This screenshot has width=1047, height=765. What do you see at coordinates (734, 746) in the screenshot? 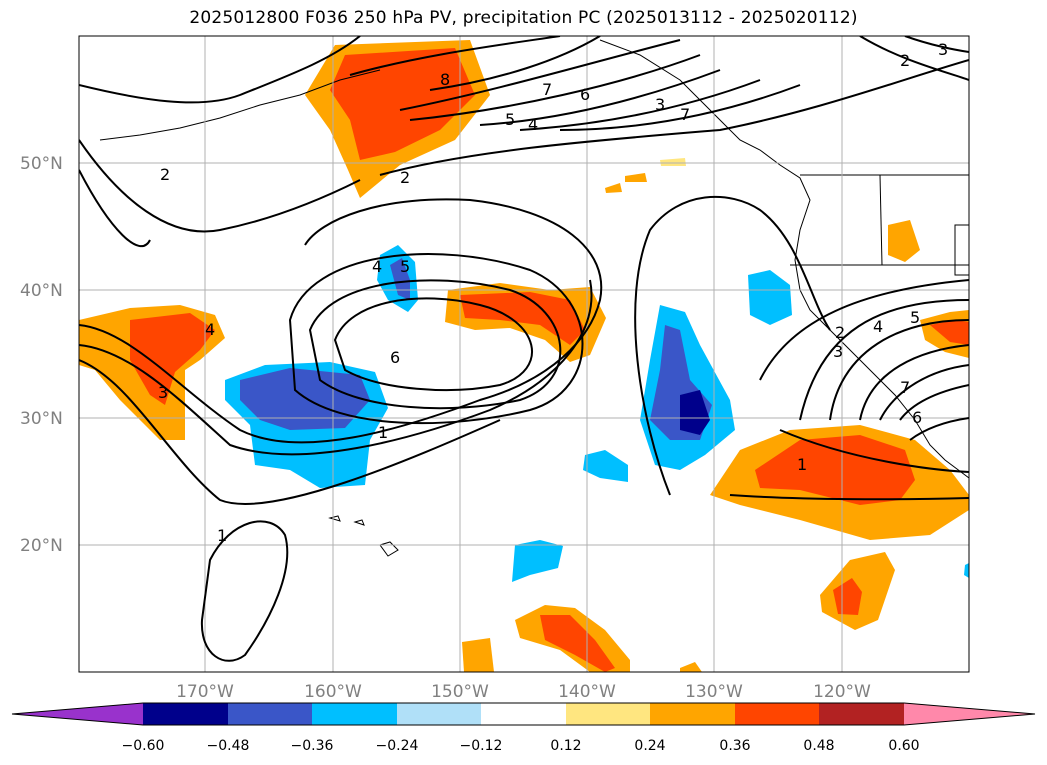
I see `colorbar-tick-label: 0.36` at bounding box center [734, 746].